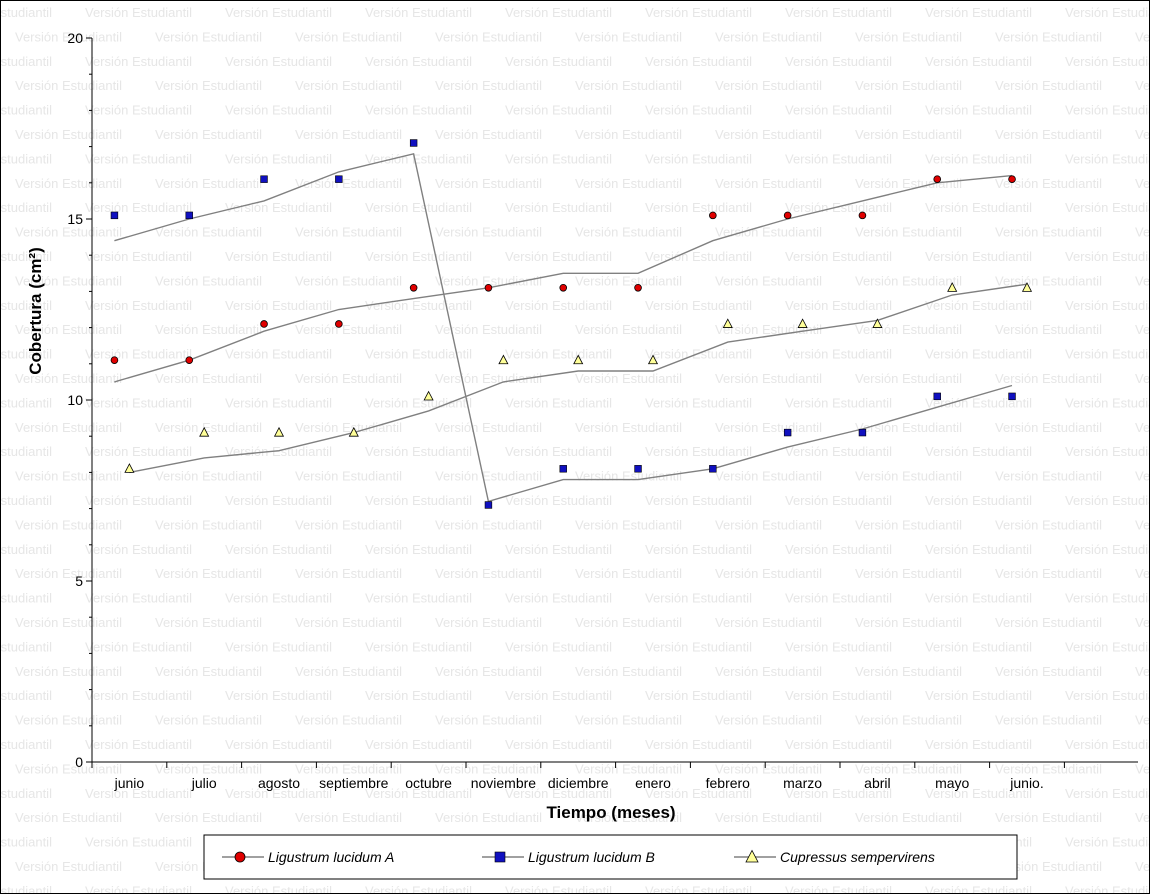 Image resolution: width=1150 pixels, height=894 pixels. I want to click on x-tick-label: septiembre, so click(353, 783).